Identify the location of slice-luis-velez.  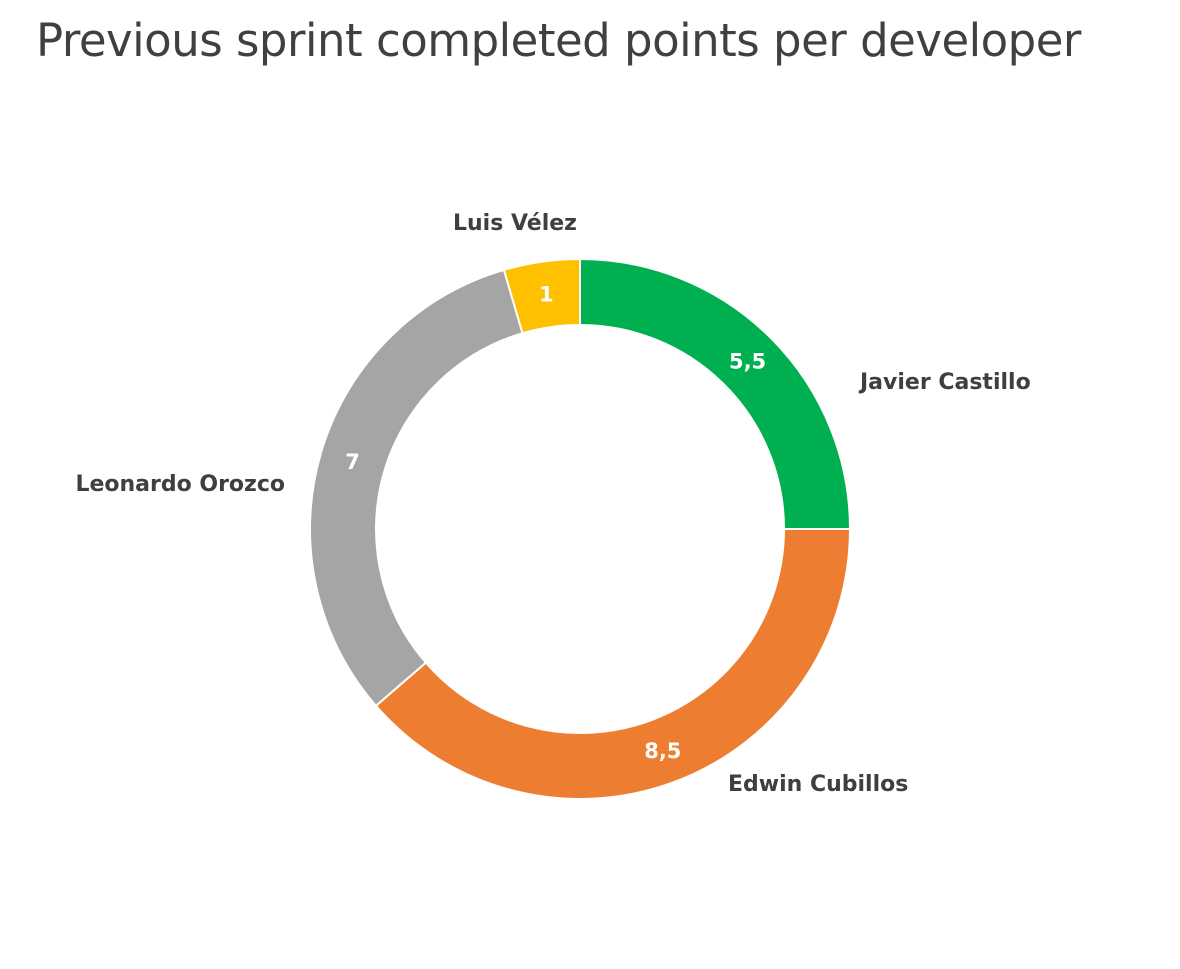
(541, 296).